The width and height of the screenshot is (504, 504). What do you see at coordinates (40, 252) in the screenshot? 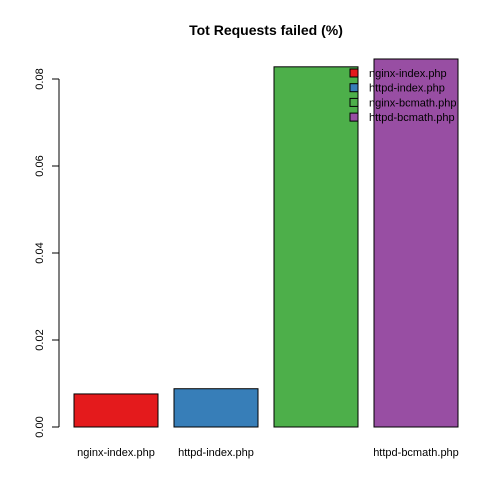
I see `y-tick-label: 0.04` at bounding box center [40, 252].